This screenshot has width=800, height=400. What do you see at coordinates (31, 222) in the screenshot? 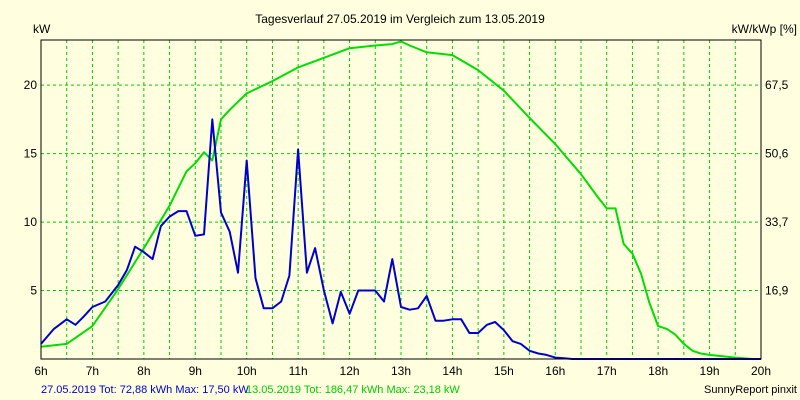
I see `y-tick-label-left: 10` at bounding box center [31, 222].